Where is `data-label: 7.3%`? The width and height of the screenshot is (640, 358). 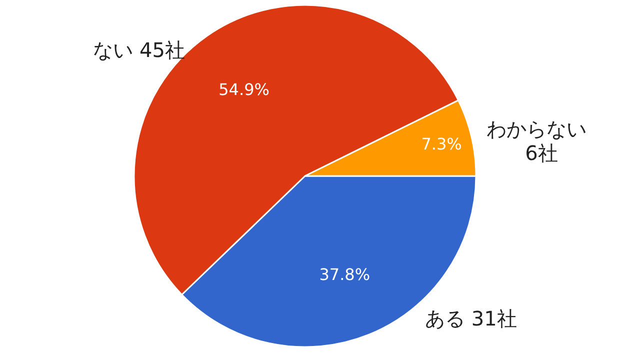
data-label: 7.3% is located at coordinates (441, 144).